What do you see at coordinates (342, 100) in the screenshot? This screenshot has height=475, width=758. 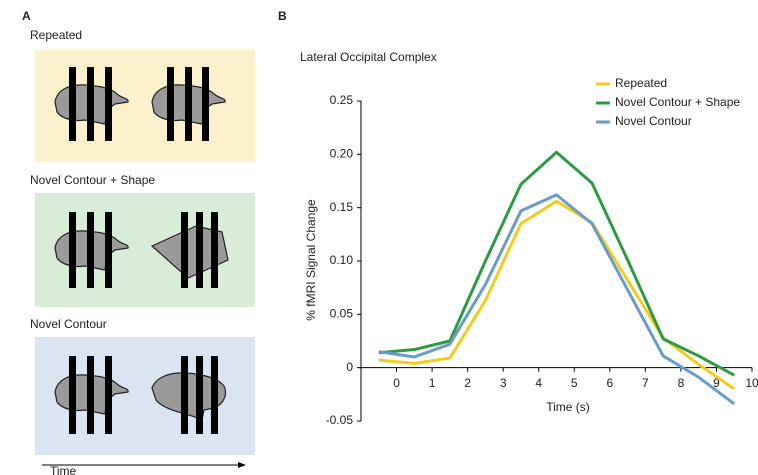 I see `y-tick-label: 0.25` at bounding box center [342, 100].